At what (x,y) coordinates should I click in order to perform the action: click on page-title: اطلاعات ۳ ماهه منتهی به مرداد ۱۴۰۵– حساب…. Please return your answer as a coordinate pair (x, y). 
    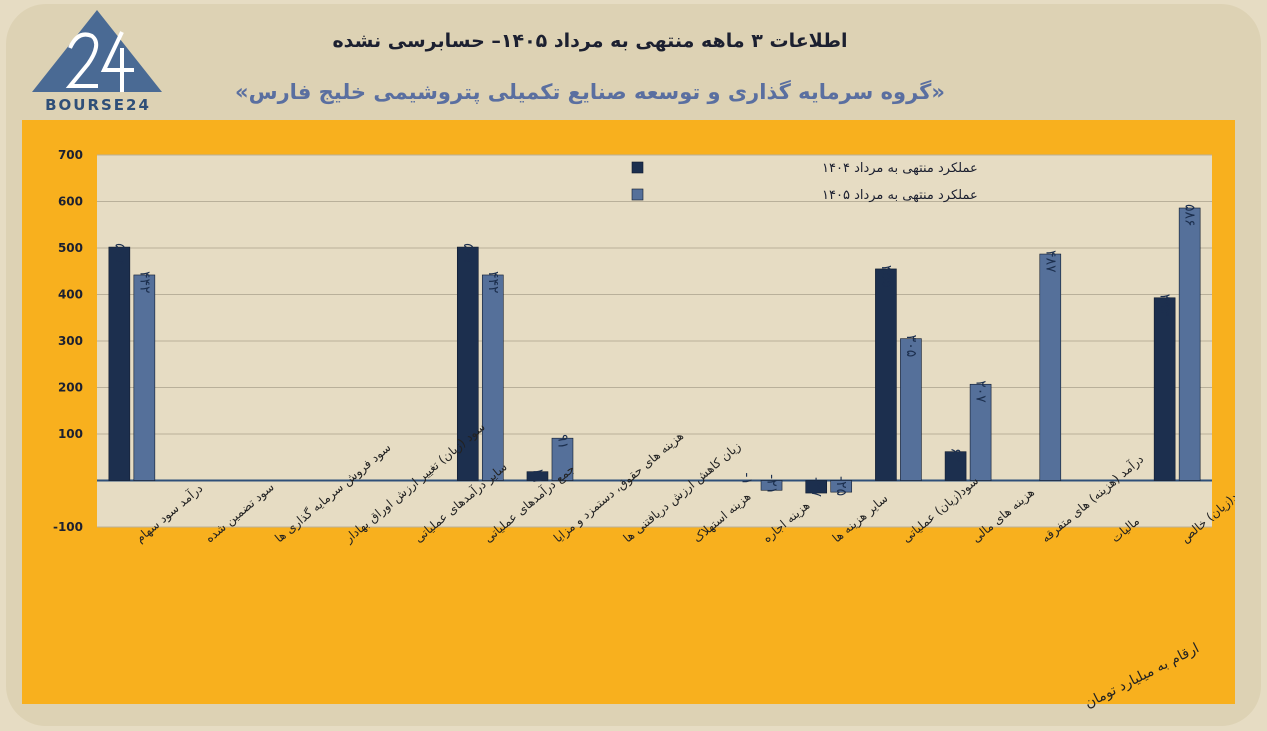
    Looking at the image, I should click on (590, 41).